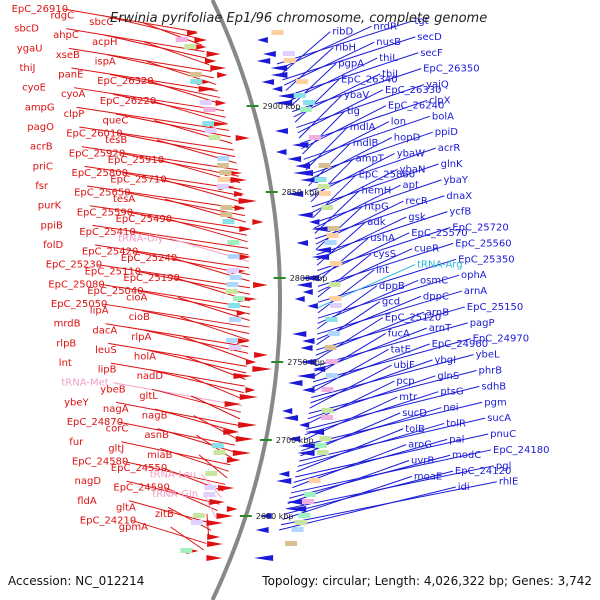 This screenshot has width=600, height=600. I want to click on gene-label: EpC_25560, so click(483, 243).